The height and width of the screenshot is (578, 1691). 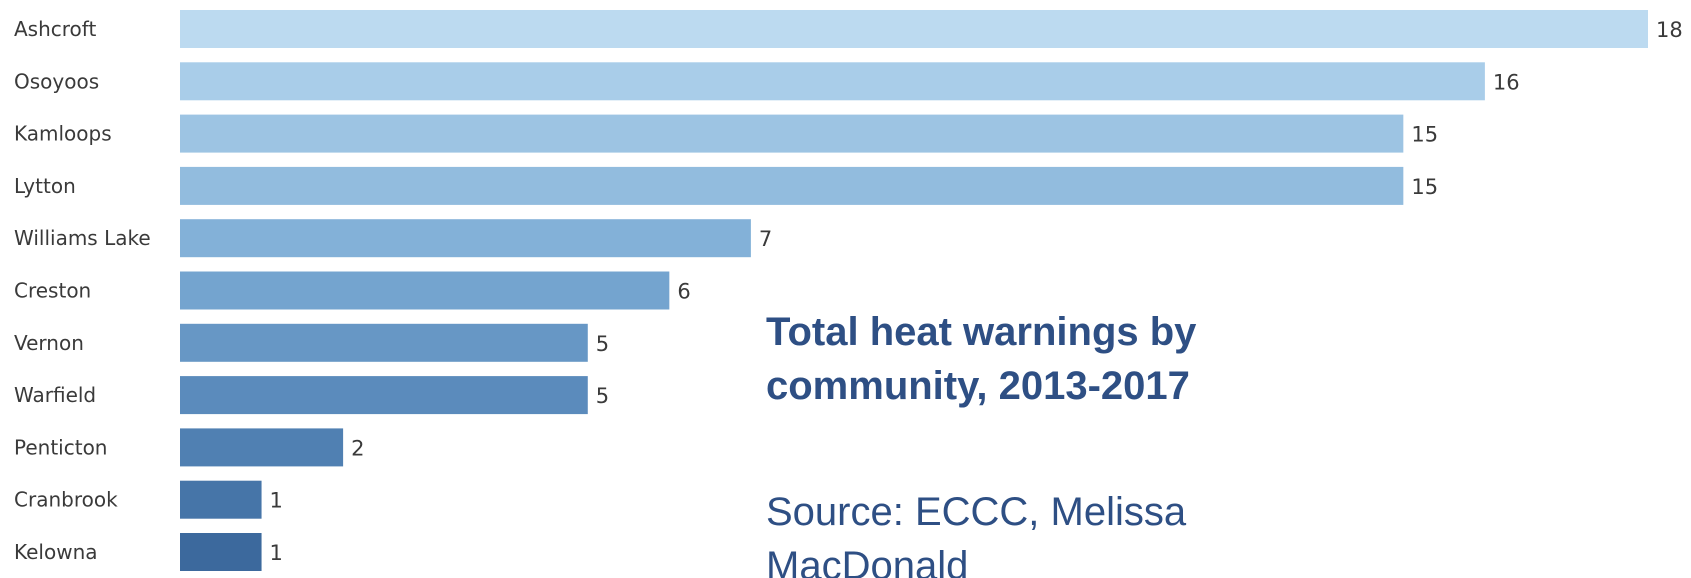 What do you see at coordinates (55, 395) in the screenshot?
I see `category-label: Warfield` at bounding box center [55, 395].